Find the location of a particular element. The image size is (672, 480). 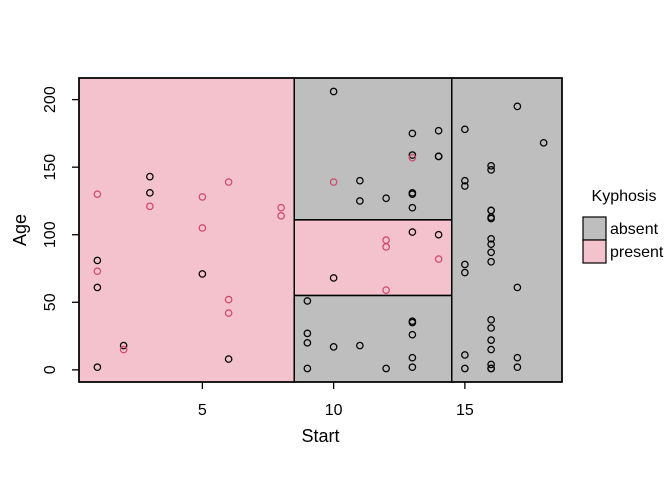

y-tick-label: 100 is located at coordinates (50, 234).